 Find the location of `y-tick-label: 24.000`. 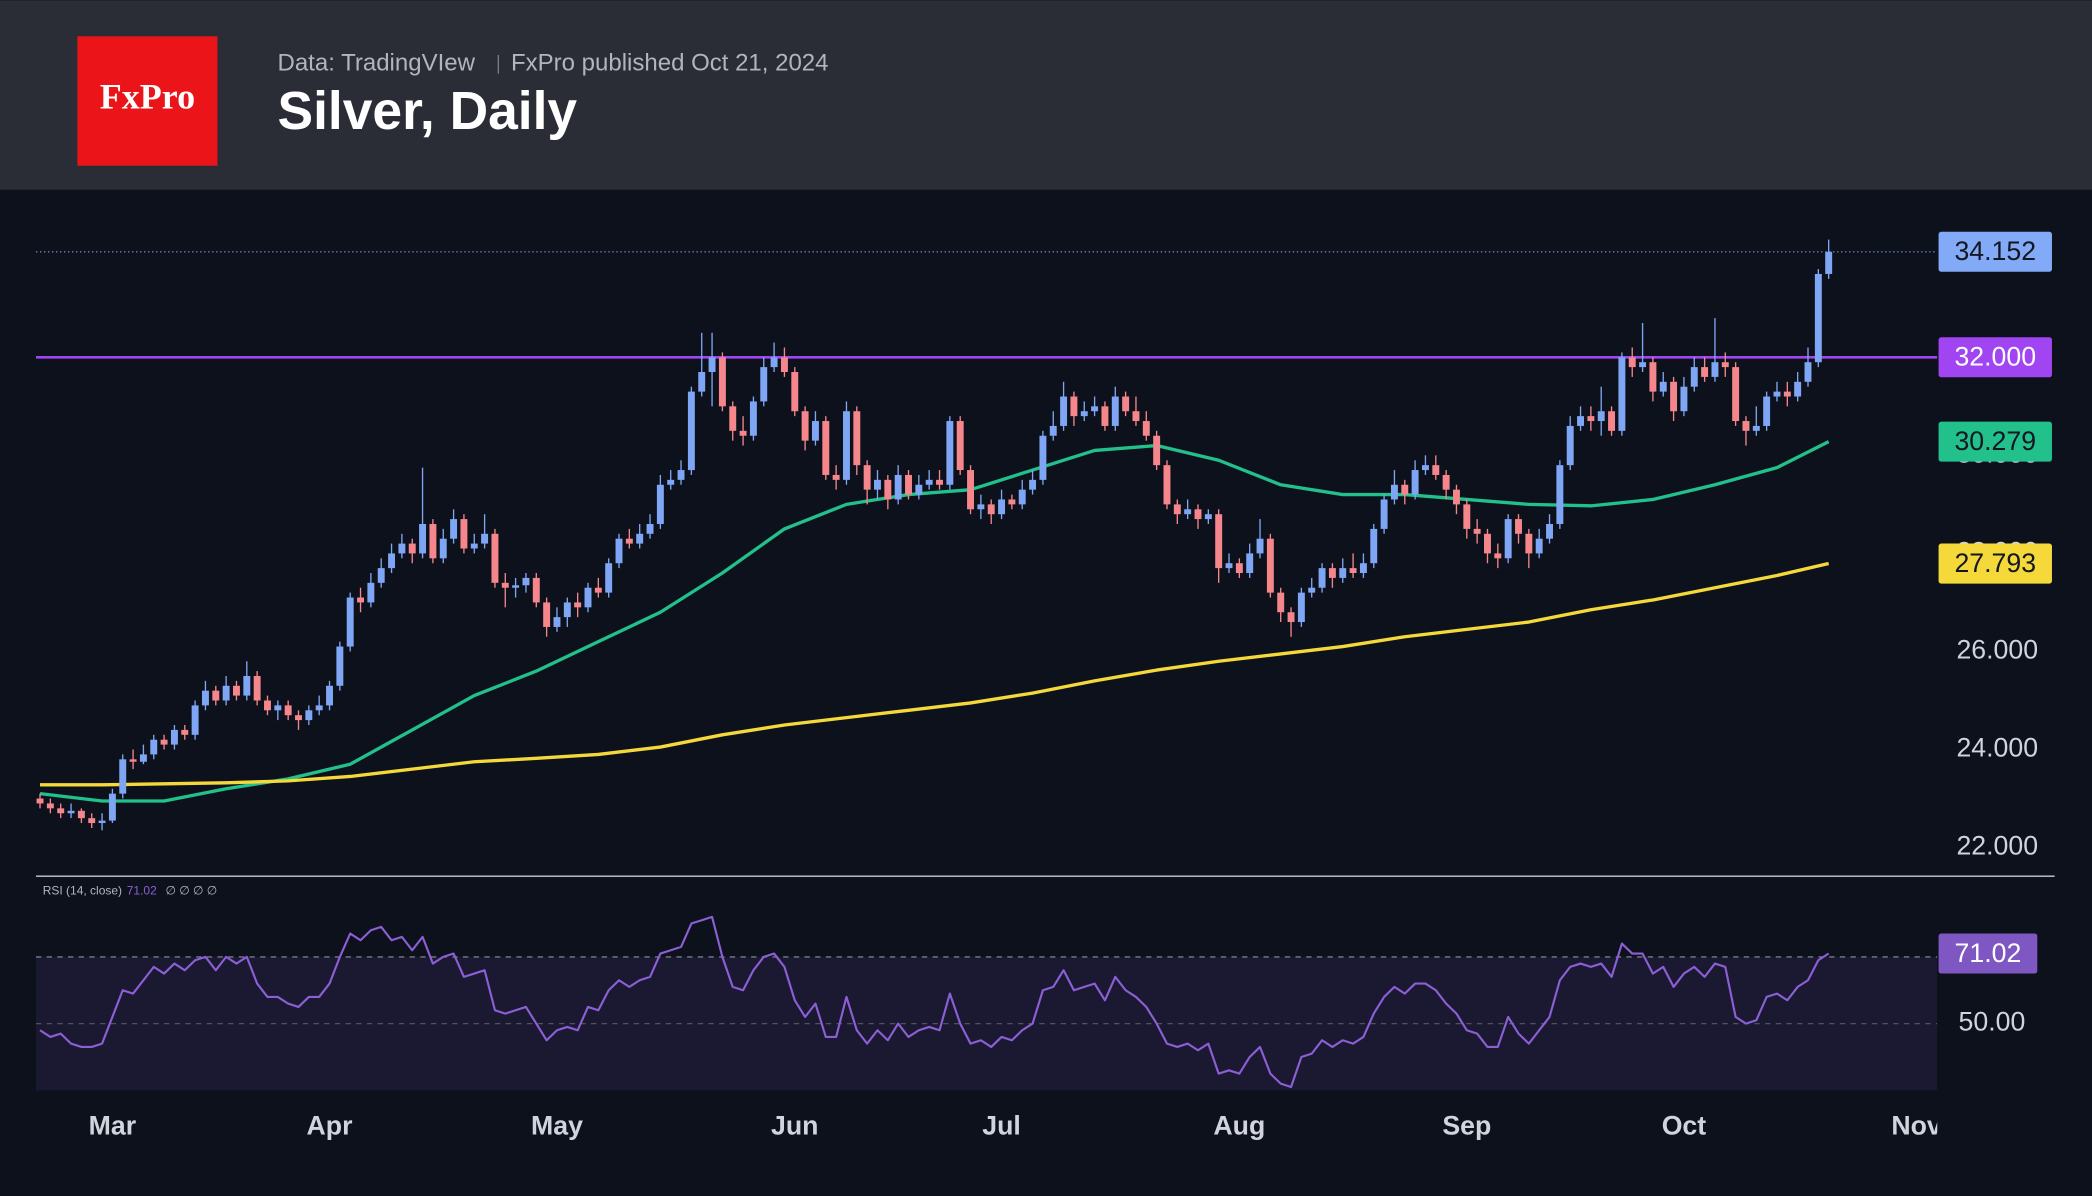

y-tick-label: 24.000 is located at coordinates (1997, 748).